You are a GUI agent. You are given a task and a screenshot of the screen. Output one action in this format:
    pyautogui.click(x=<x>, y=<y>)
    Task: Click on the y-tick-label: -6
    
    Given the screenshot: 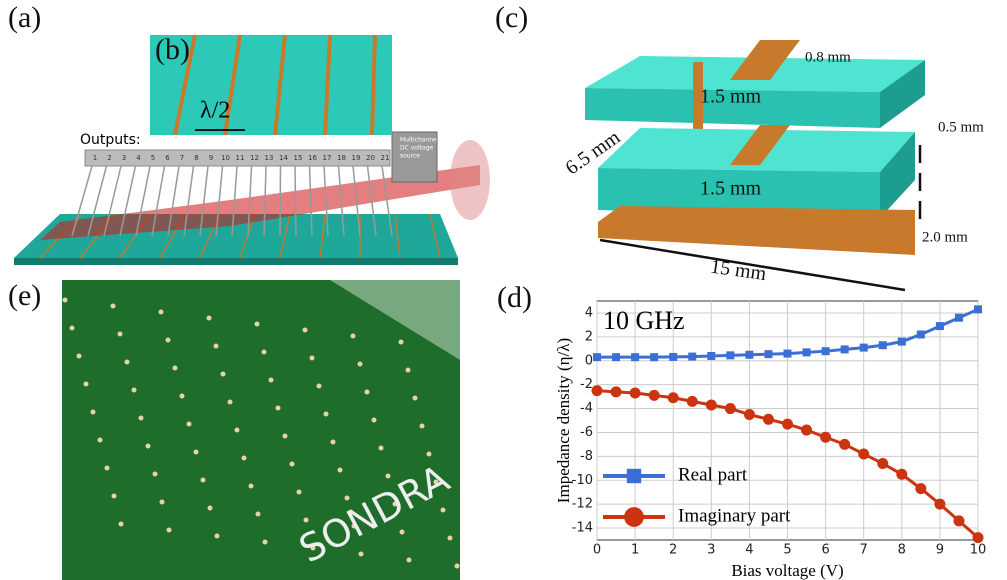 What is the action you would take?
    pyautogui.click(x=586, y=432)
    